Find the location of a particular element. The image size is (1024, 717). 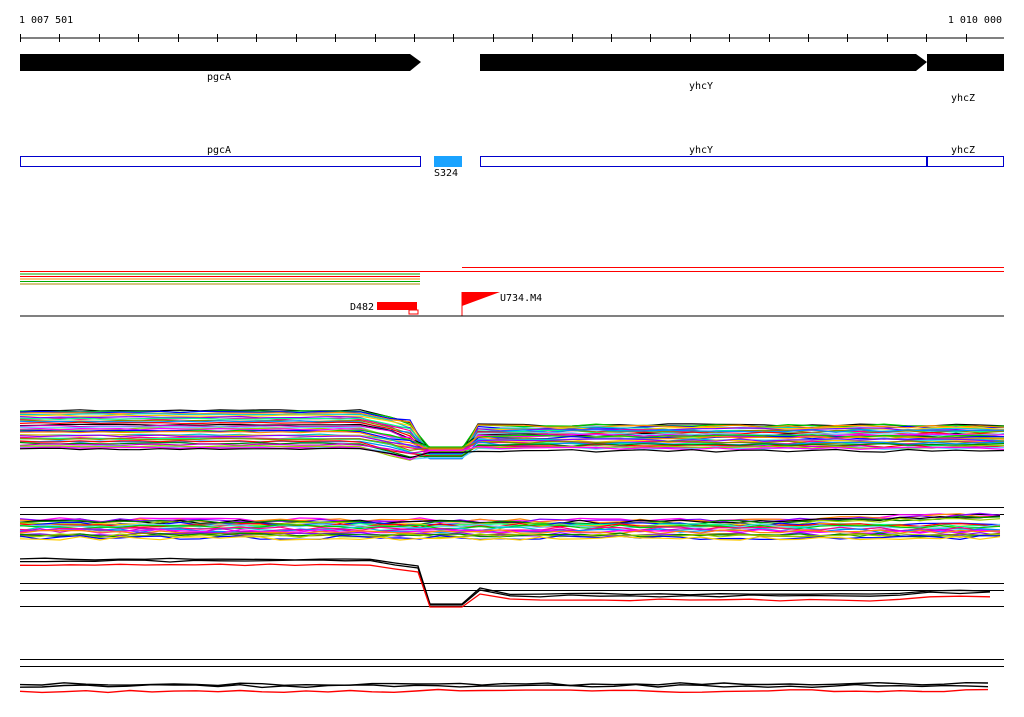

expression-profiles-secondary is located at coordinates (511, 676).